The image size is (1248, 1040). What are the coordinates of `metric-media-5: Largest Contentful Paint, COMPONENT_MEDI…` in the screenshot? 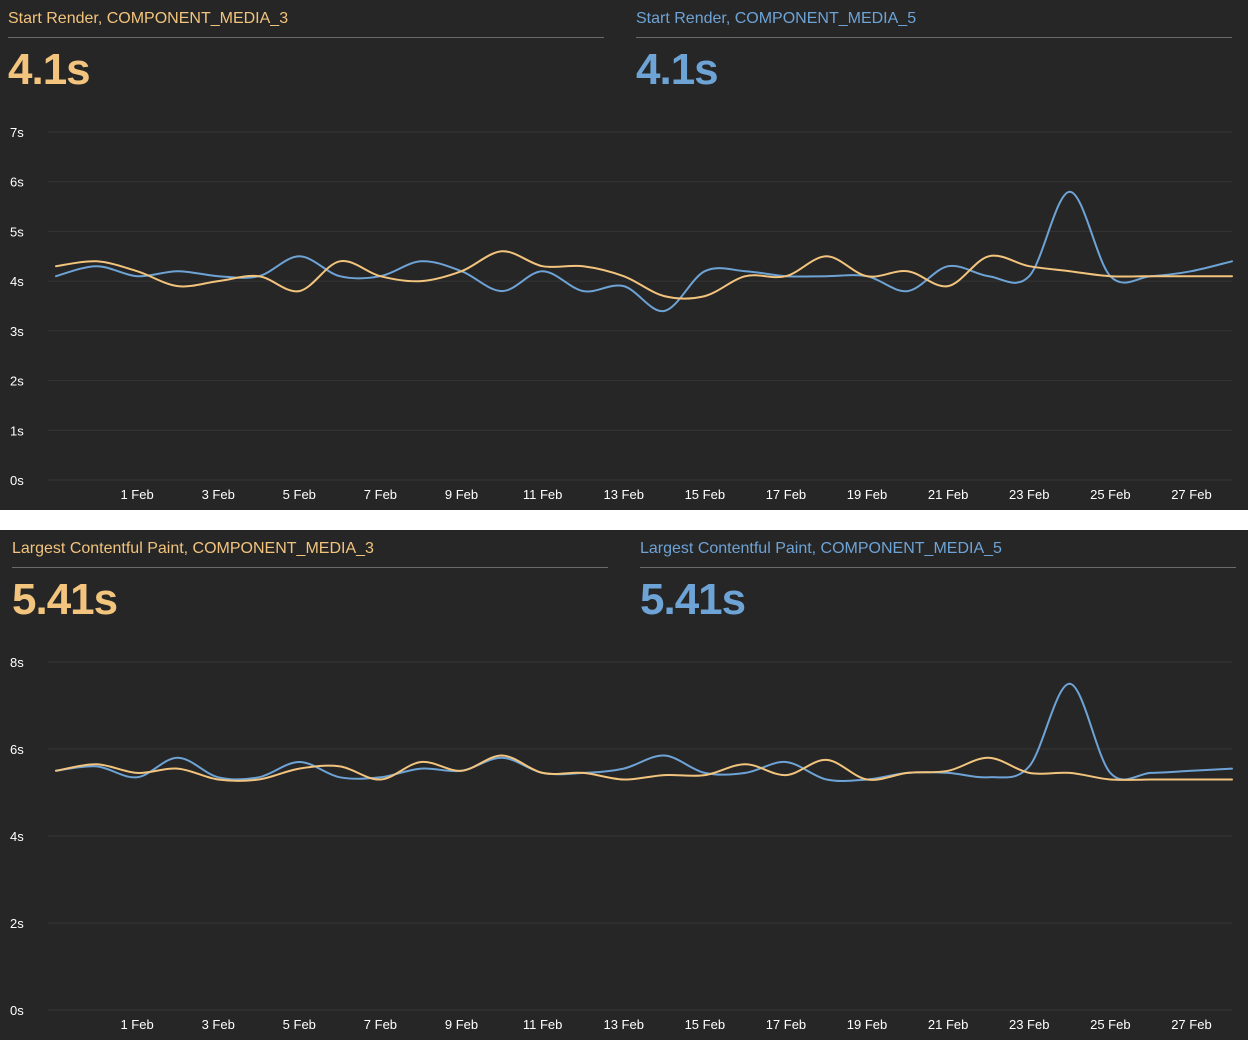 It's located at (938, 578).